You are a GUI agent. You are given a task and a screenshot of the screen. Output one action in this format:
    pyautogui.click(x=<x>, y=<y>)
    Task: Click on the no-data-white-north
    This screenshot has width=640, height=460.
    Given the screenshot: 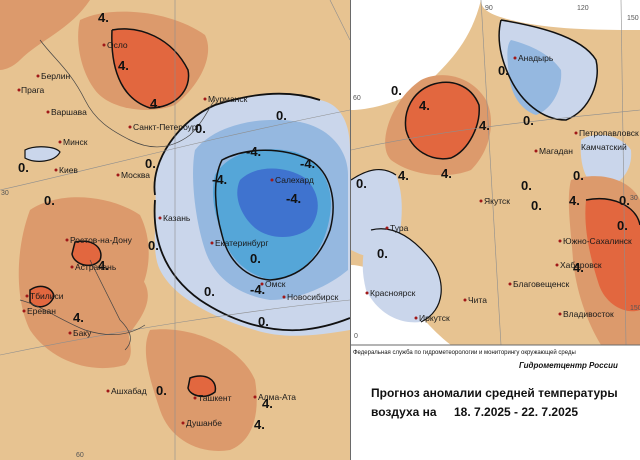 What is the action you would take?
    pyautogui.click(x=495, y=15)
    